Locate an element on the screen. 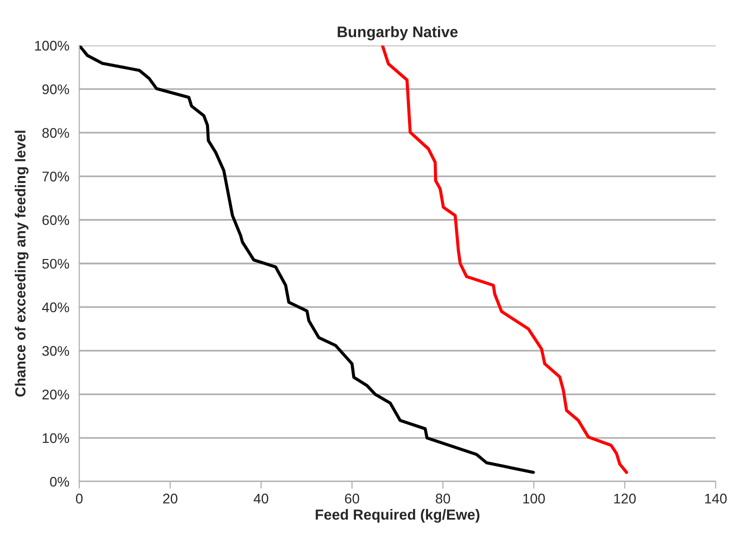 This screenshot has height=535, width=734. y-tick-label: 100% is located at coordinates (52, 45).